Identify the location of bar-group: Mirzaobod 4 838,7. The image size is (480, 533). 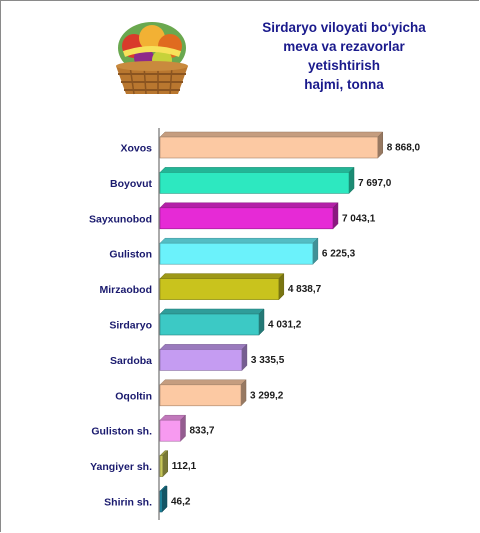
(211, 286).